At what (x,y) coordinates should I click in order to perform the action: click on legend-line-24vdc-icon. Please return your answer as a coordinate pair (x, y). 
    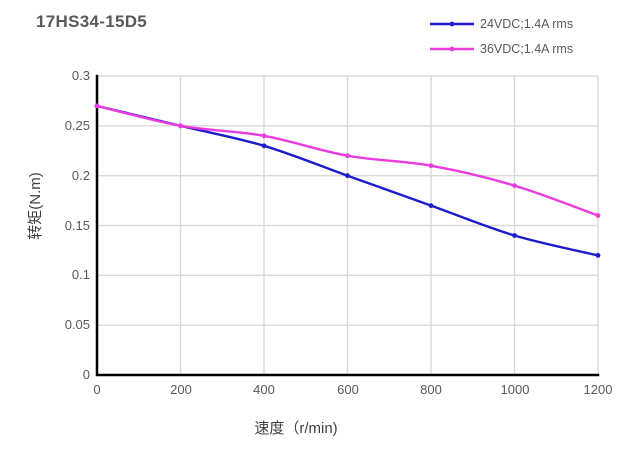
    Looking at the image, I should click on (452, 23).